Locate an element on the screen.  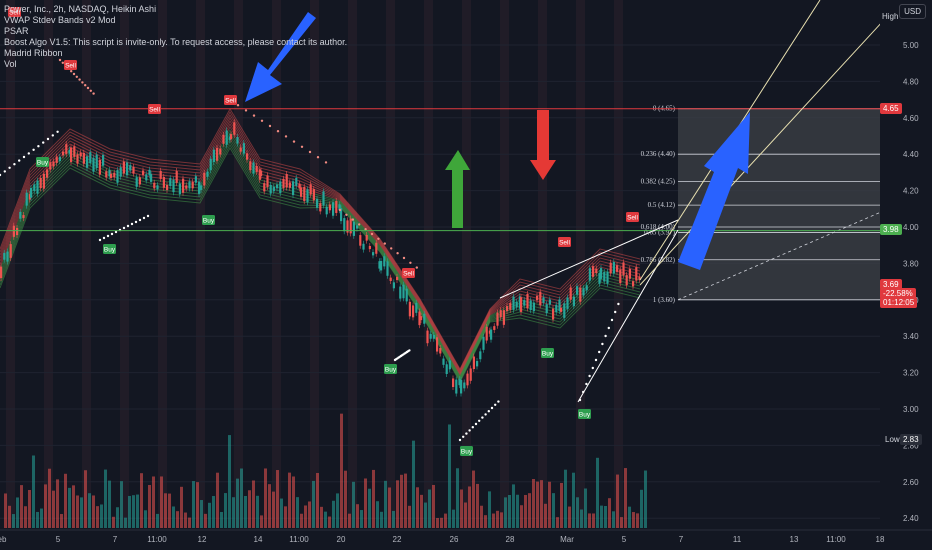
price-tick: 4.60 is located at coordinates (911, 118).